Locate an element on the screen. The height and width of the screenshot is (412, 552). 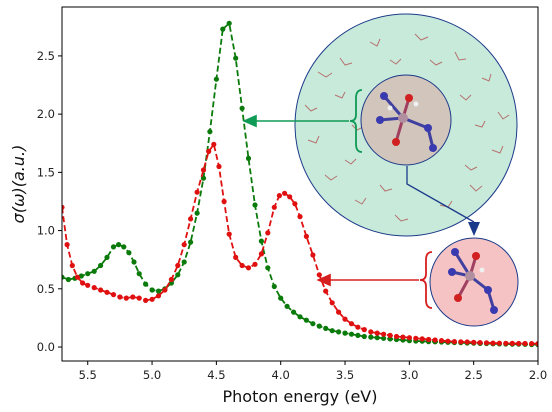
isolated-molecule-inset is located at coordinates (474, 282).